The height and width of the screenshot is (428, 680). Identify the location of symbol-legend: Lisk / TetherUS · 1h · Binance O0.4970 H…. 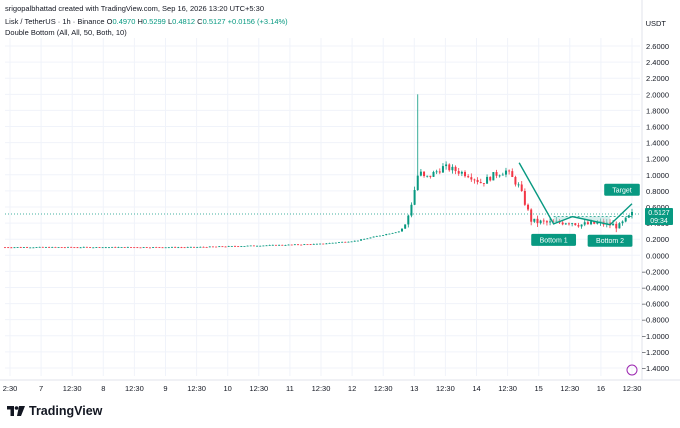
(146, 21).